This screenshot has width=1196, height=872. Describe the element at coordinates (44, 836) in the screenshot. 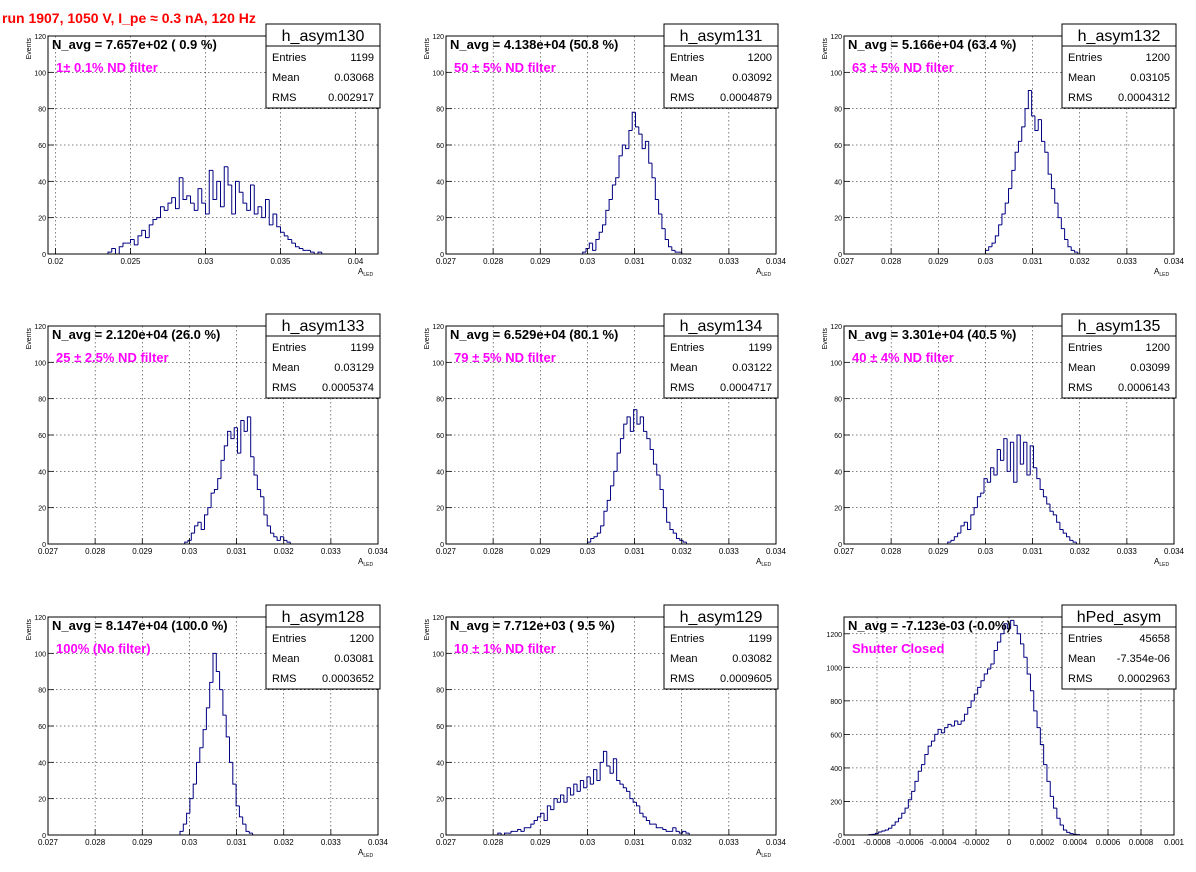

I see `y-tick-label: 0` at that location.